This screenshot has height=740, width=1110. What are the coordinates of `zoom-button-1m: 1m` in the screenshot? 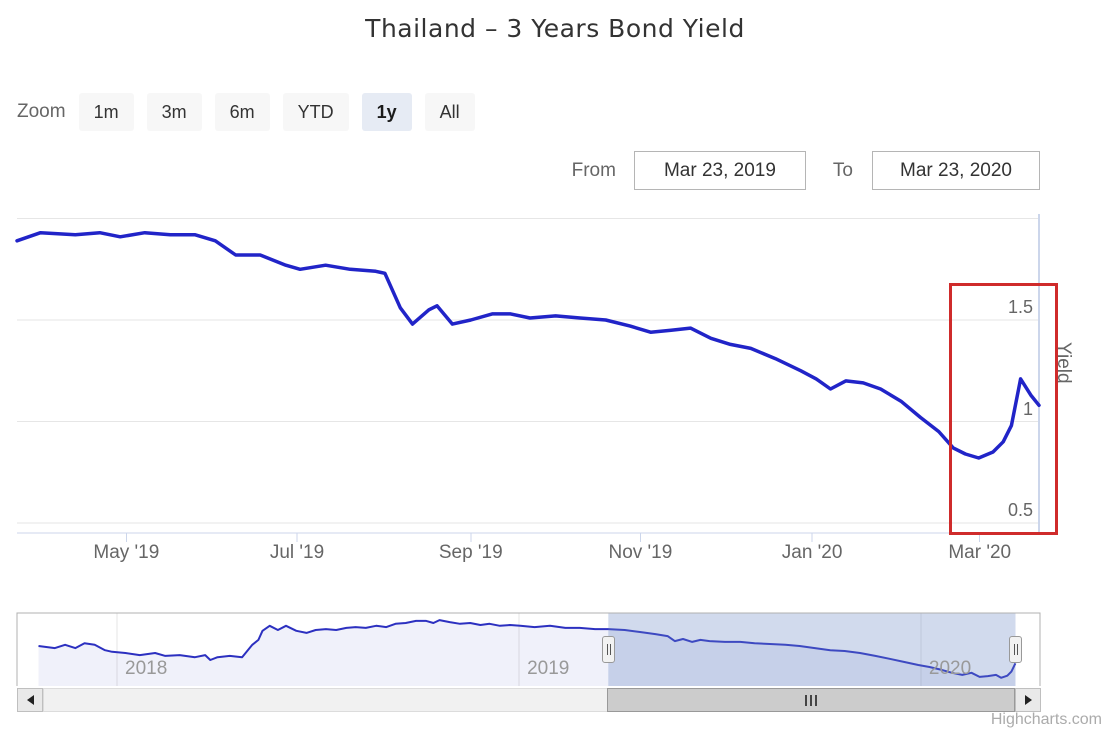 It's located at (106, 112).